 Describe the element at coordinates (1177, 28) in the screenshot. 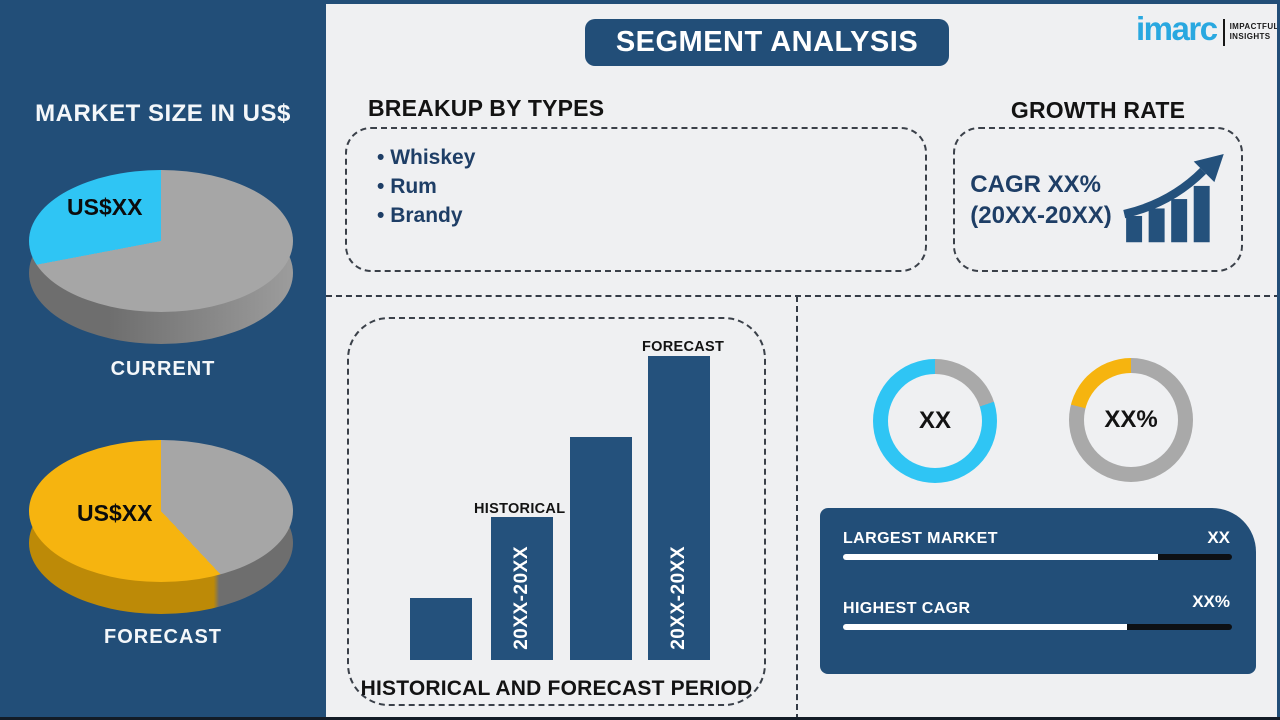

I see `imarc-wordmark: imarc` at that location.